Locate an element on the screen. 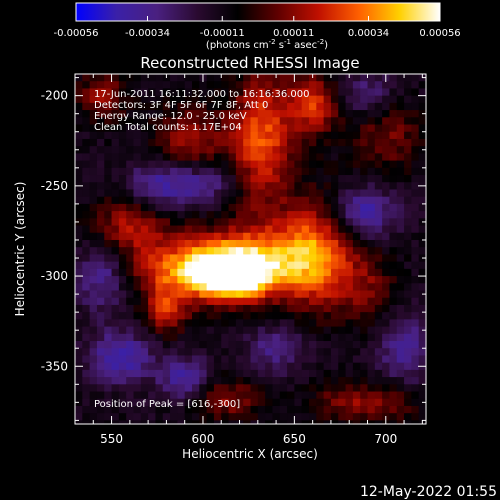  colorbar-frame is located at coordinates (258, 12).